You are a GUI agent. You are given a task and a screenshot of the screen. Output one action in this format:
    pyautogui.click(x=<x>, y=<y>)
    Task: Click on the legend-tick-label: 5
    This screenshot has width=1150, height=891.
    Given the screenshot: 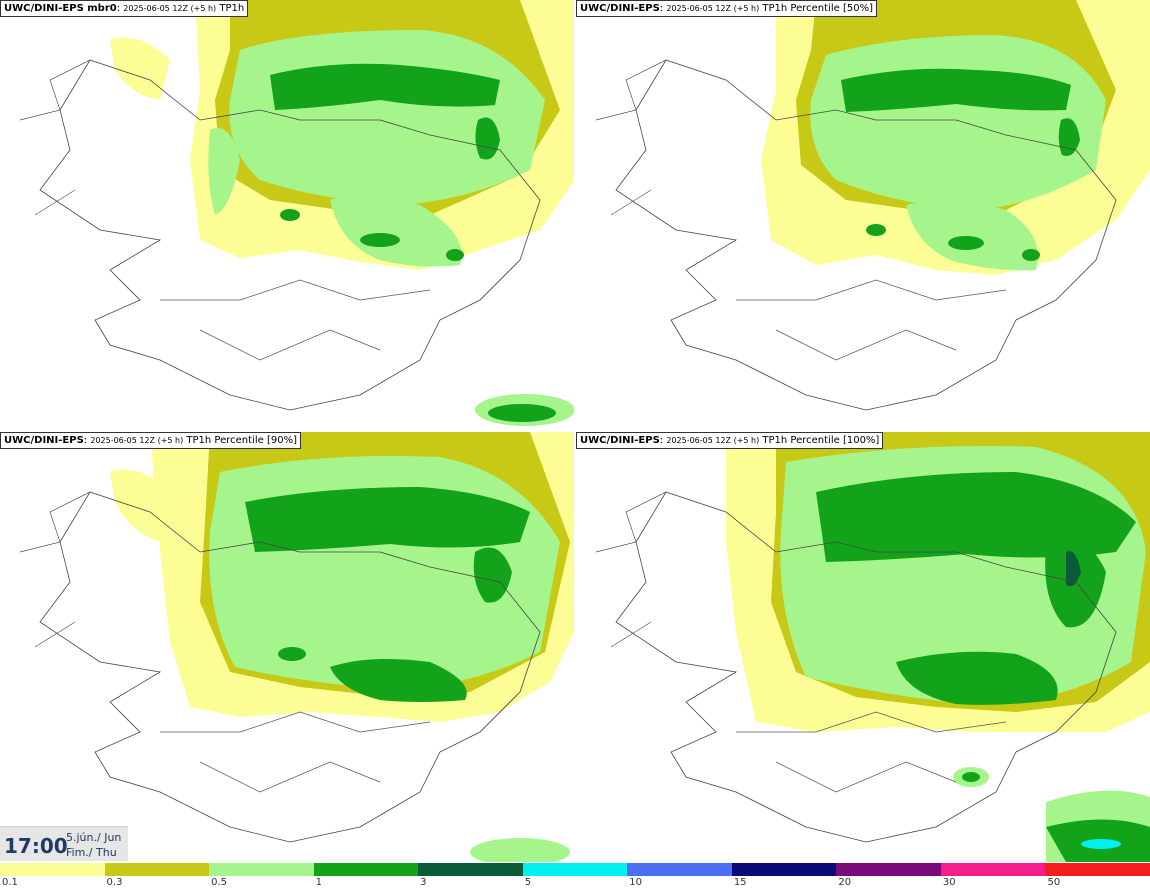 What is the action you would take?
    pyautogui.click(x=528, y=882)
    